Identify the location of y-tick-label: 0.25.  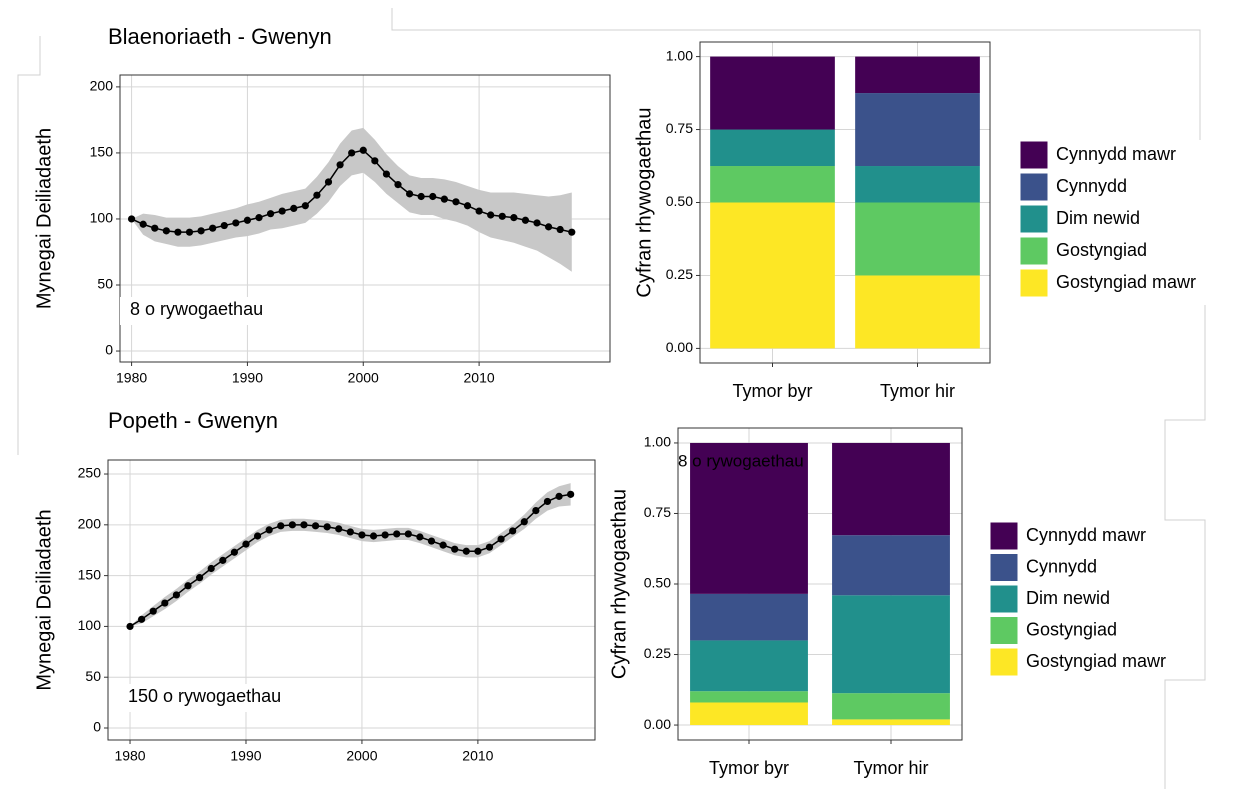
(657, 653).